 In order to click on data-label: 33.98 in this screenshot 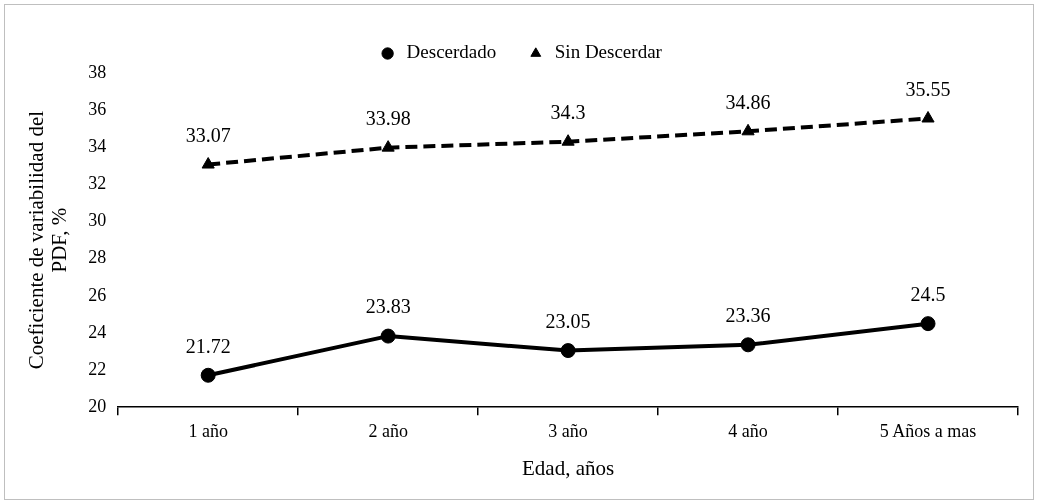, I will do `click(388, 117)`.